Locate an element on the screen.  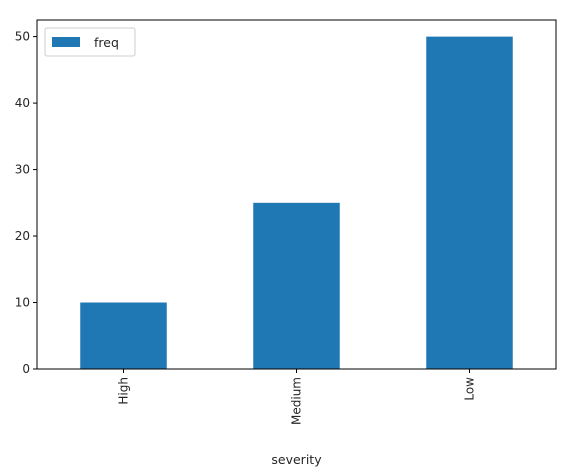
y-tick-label: 50 is located at coordinates (22, 37).